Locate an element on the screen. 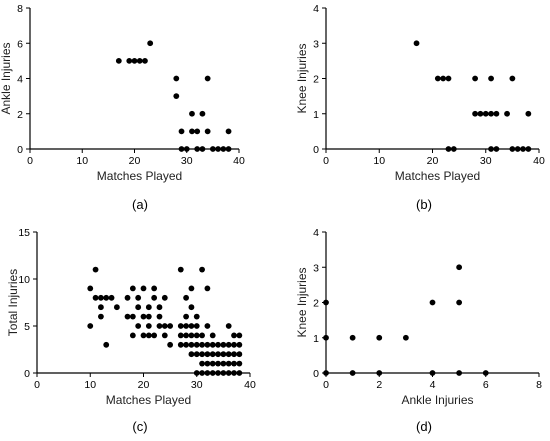 Image resolution: width=550 pixels, height=441 pixels. y-axis-label: Knee Injuries is located at coordinates (302, 302).